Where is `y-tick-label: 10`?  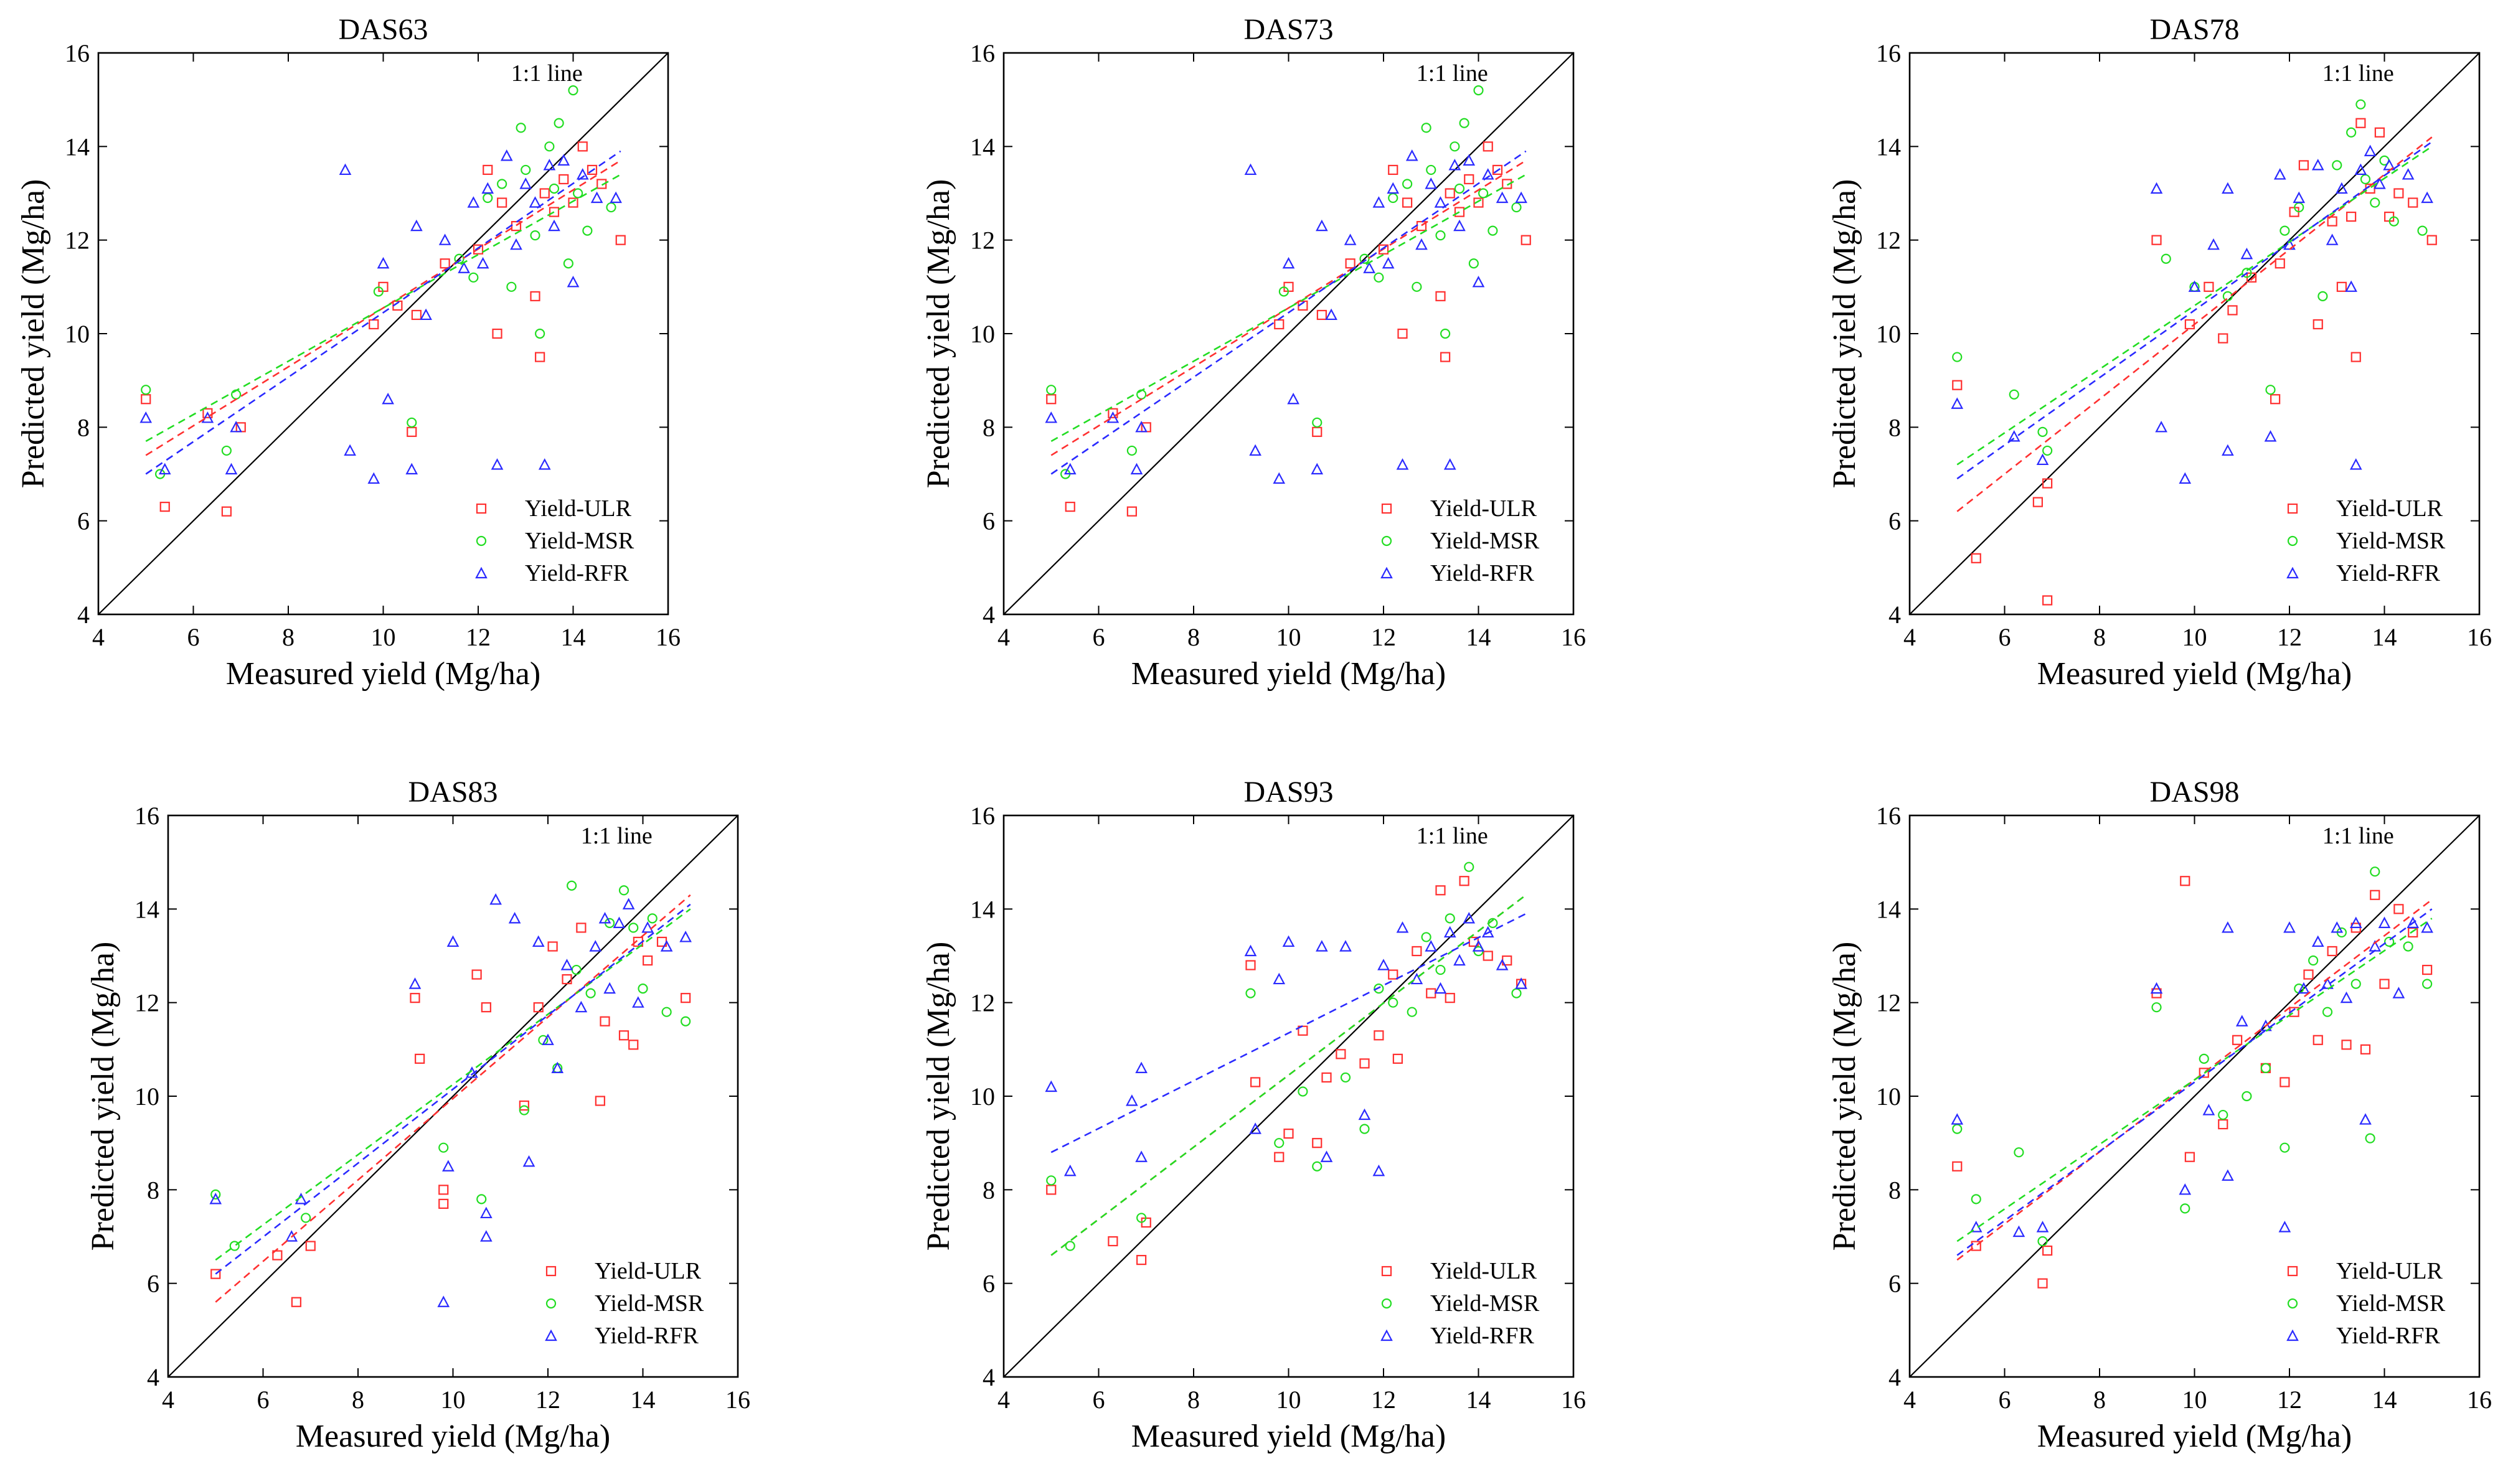
y-tick-label: 10 is located at coordinates (146, 1096).